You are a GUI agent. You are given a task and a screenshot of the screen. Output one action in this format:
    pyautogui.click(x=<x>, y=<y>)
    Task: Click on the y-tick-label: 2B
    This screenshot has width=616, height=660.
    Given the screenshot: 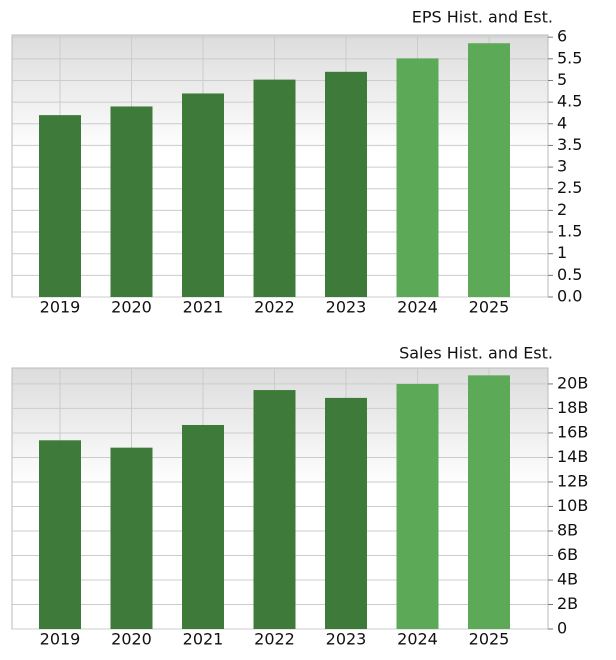 What is the action you would take?
    pyautogui.click(x=567, y=603)
    